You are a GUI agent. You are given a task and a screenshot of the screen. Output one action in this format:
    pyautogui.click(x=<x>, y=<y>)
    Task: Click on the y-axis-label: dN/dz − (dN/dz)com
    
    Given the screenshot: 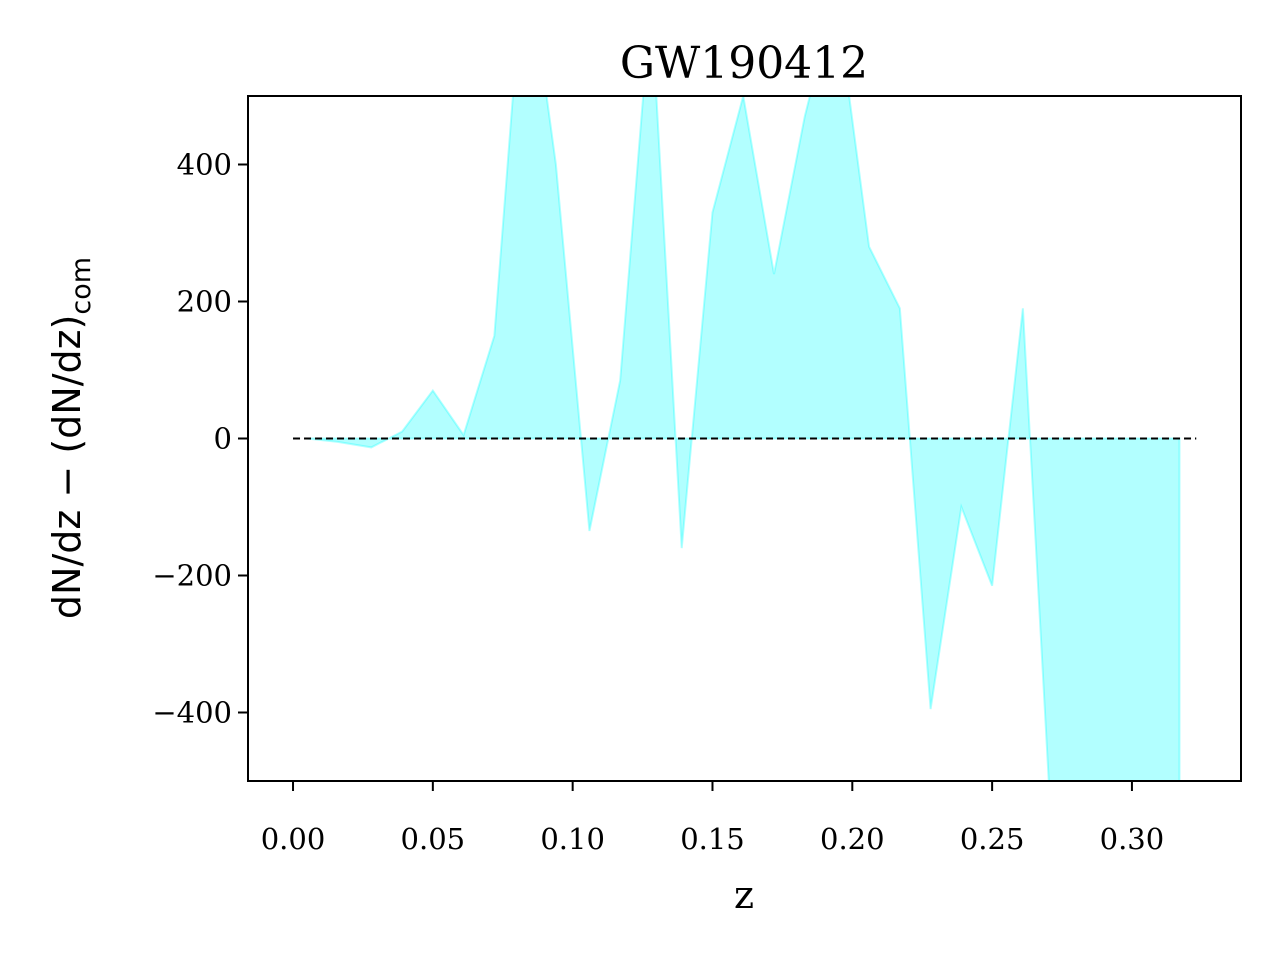 What is the action you would take?
    pyautogui.click(x=71, y=438)
    